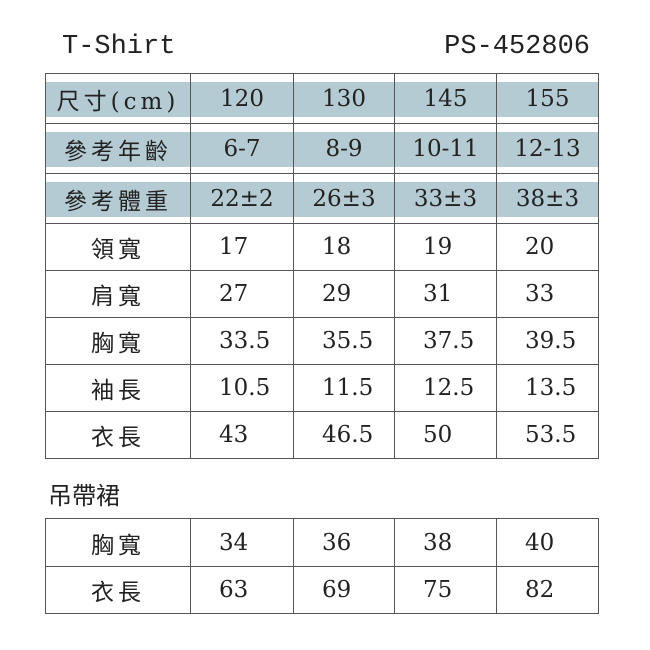 This screenshot has width=650, height=650. I want to click on cell-value: 20, so click(547, 247).